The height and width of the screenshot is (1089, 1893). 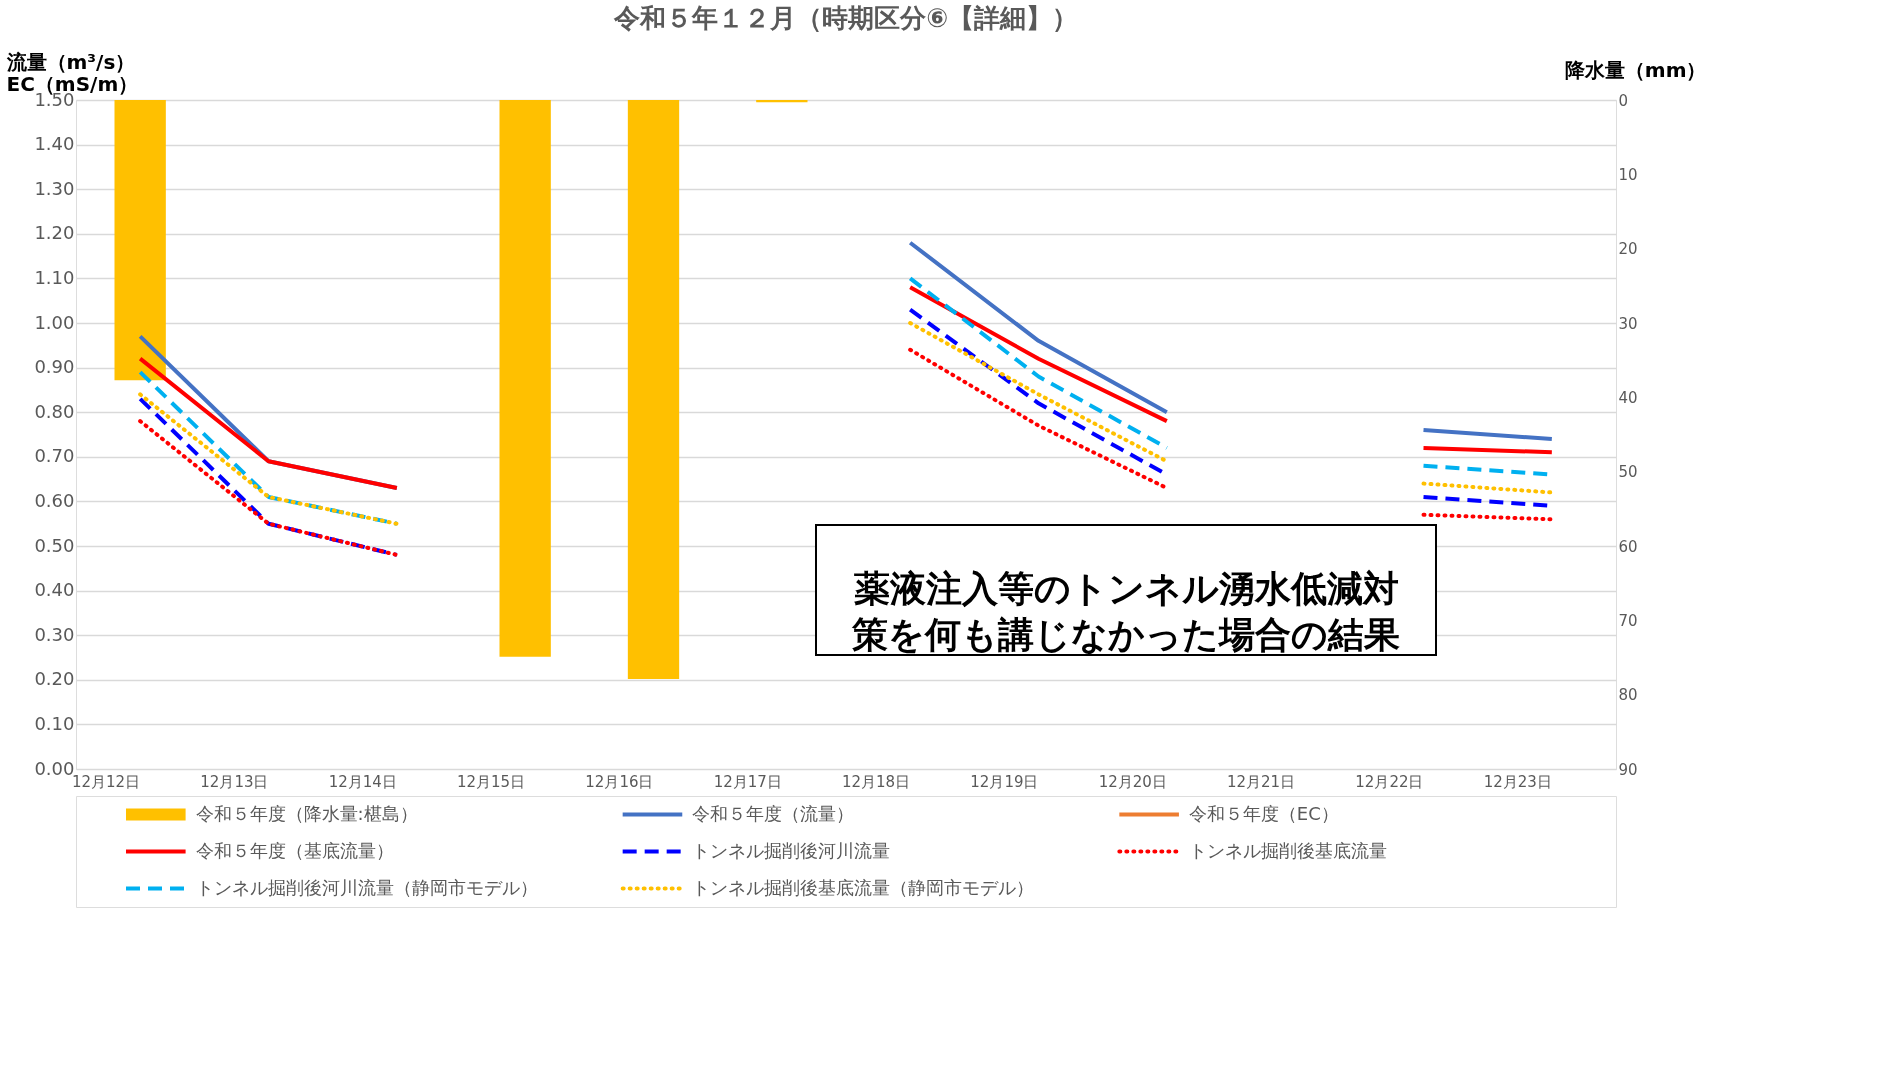 I want to click on x-tick-label: 12月21日, so click(x=1261, y=781).